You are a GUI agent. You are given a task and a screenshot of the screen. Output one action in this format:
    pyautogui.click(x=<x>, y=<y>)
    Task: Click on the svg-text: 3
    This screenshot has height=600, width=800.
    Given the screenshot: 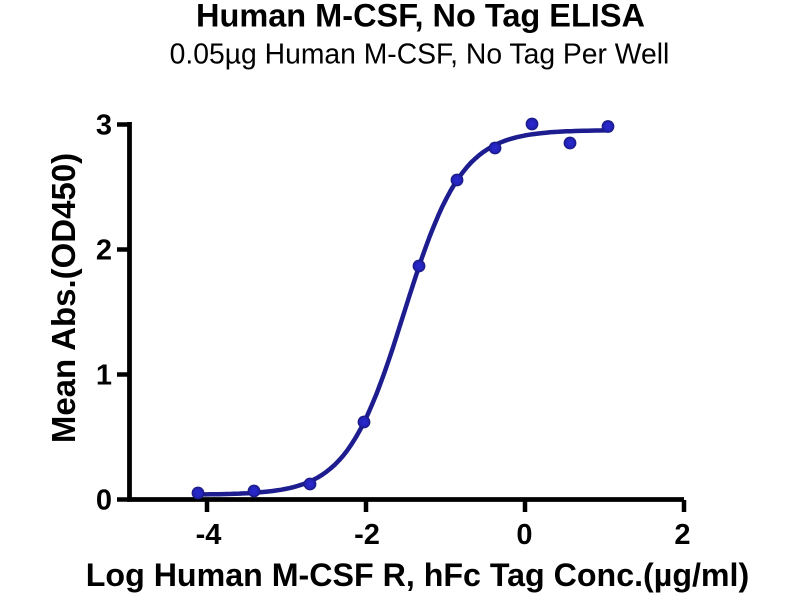 What is the action you would take?
    pyautogui.click(x=104, y=126)
    